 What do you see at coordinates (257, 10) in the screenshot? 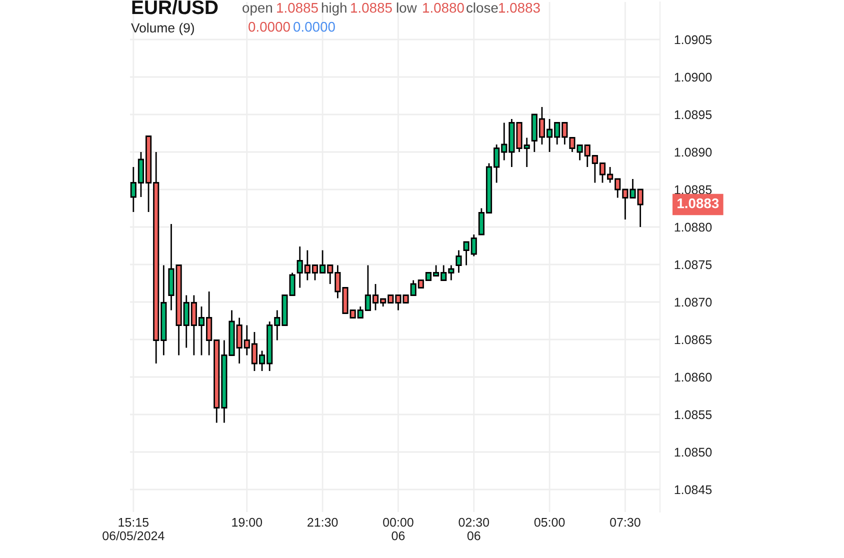
I see `annotation: open` at bounding box center [257, 10].